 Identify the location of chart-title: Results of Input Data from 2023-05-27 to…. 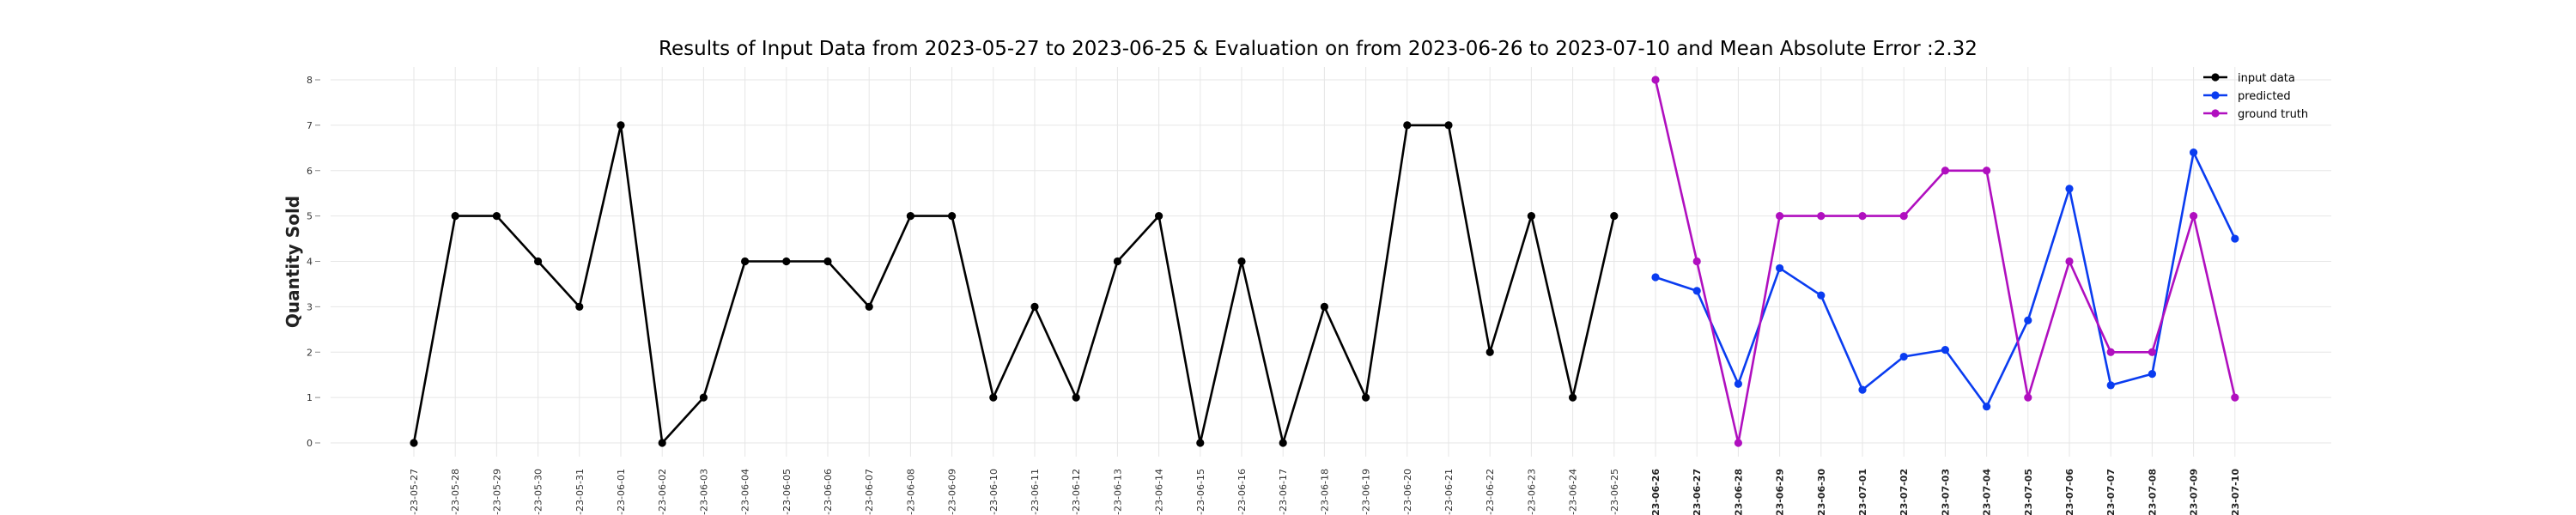
(1319, 49).